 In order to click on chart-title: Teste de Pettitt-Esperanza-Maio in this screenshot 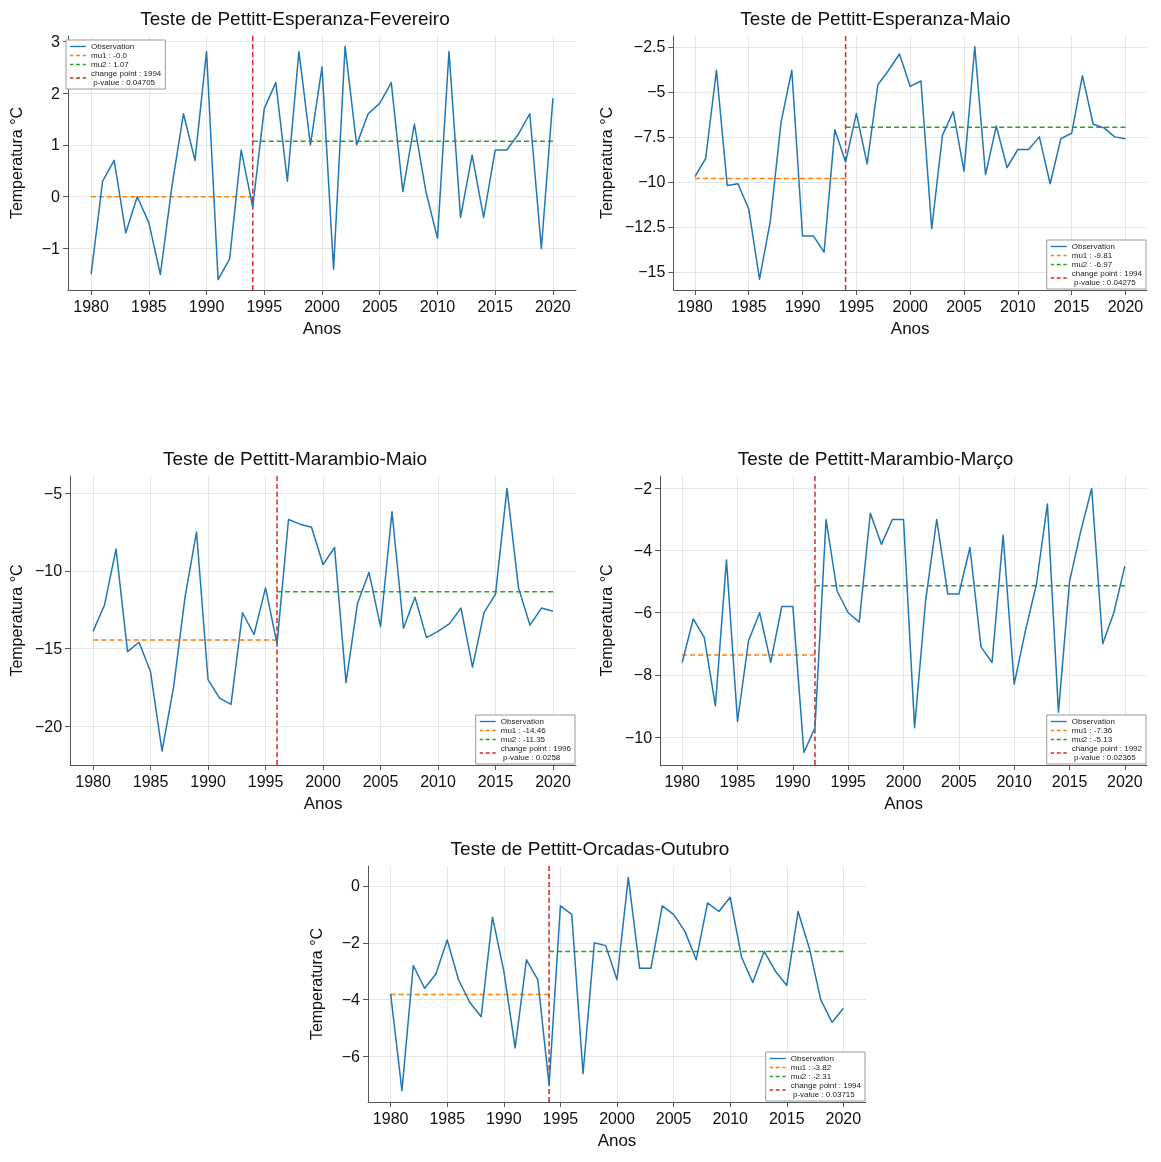, I will do `click(875, 18)`.